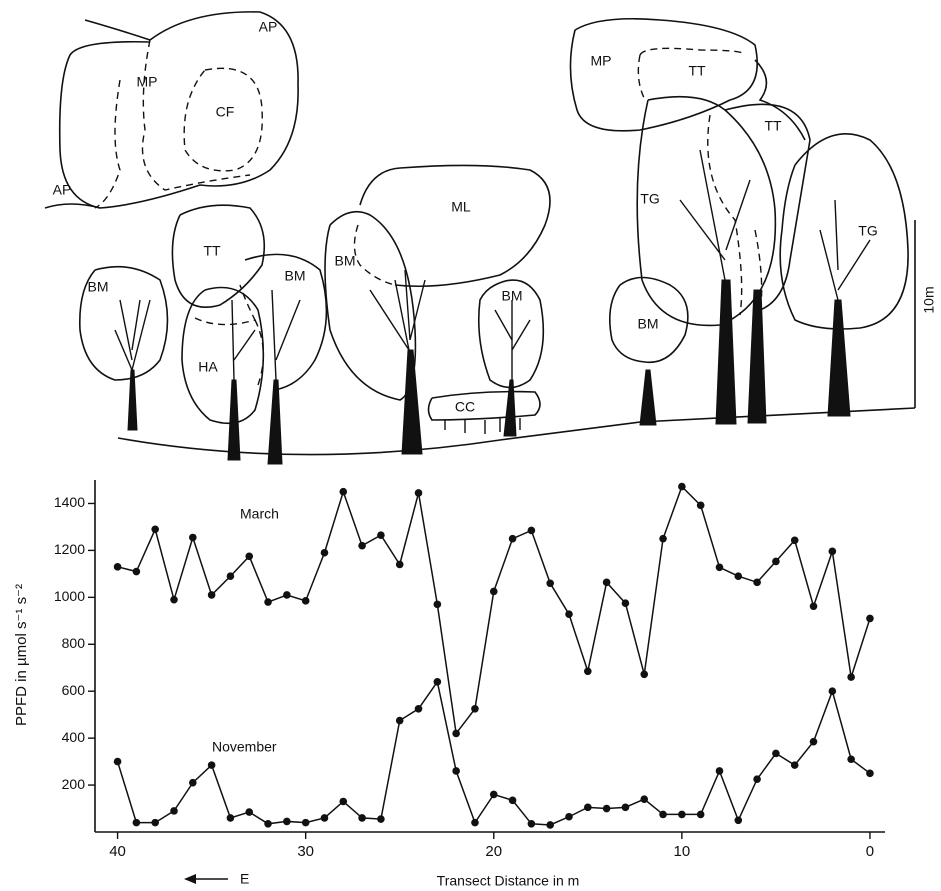  What do you see at coordinates (244, 747) in the screenshot?
I see `series-label: November` at bounding box center [244, 747].